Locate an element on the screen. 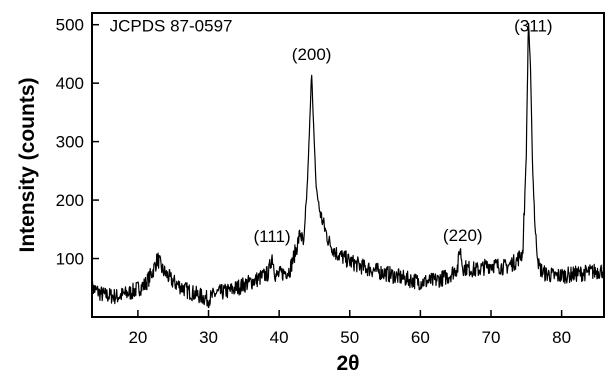  reference-card-label: JCPDS 87-0597 is located at coordinates (171, 26).